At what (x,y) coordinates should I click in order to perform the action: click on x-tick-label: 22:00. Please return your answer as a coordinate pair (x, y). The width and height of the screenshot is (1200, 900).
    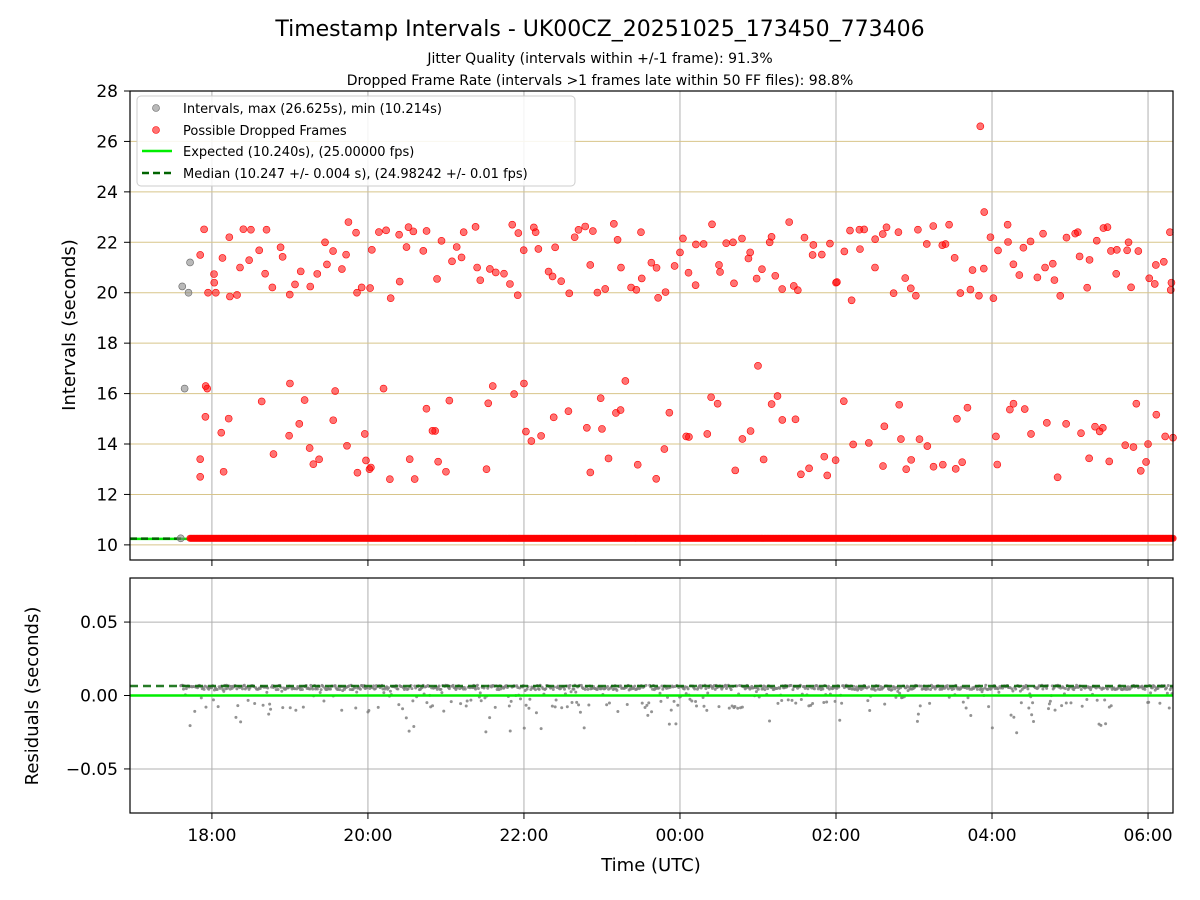
    Looking at the image, I should click on (523, 836).